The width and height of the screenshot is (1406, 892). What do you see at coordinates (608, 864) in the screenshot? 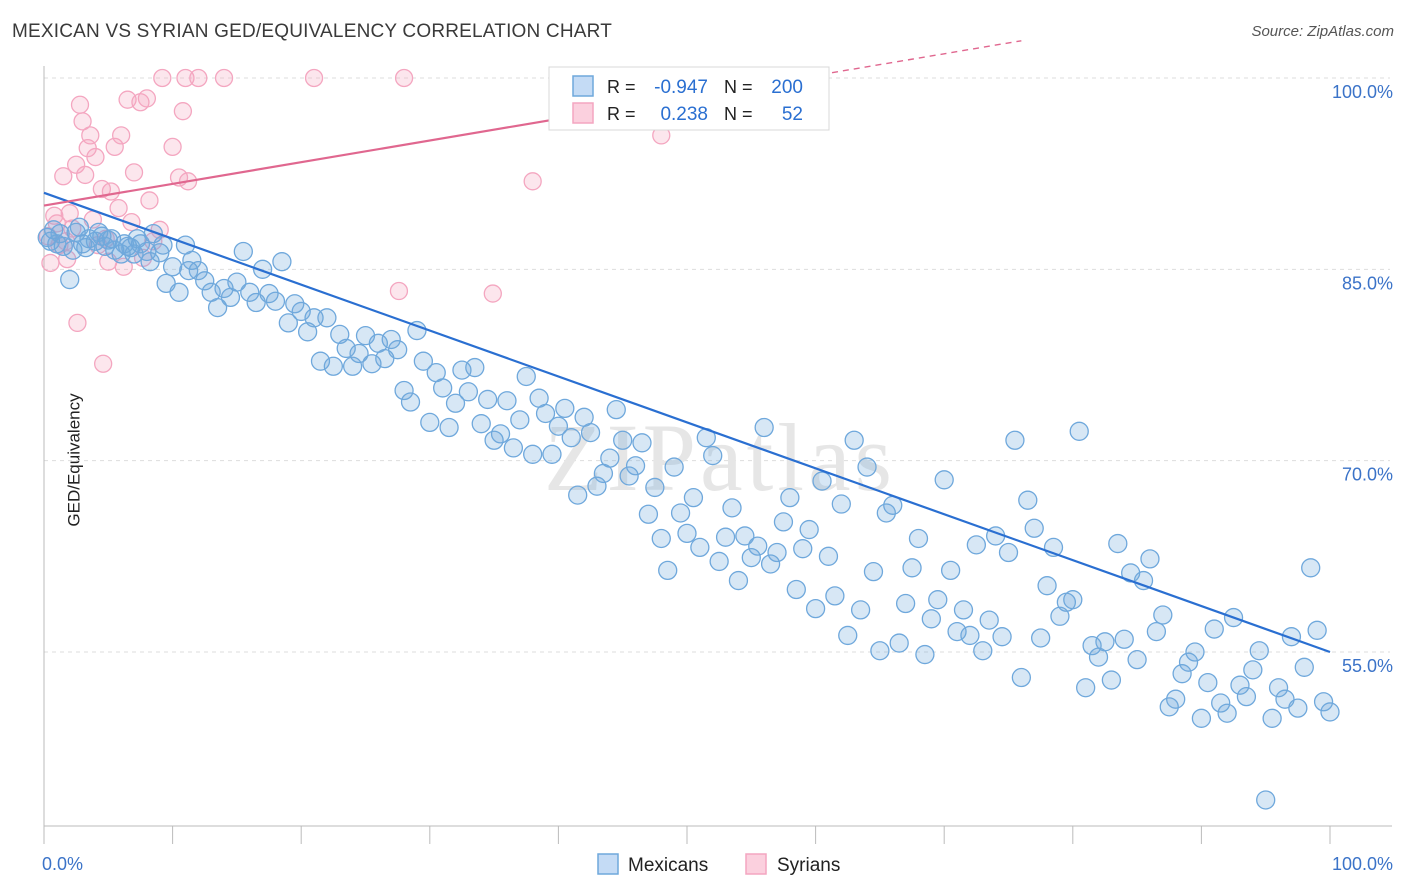
I see `bottom-legend-swatch-mexicans` at bounding box center [608, 864].